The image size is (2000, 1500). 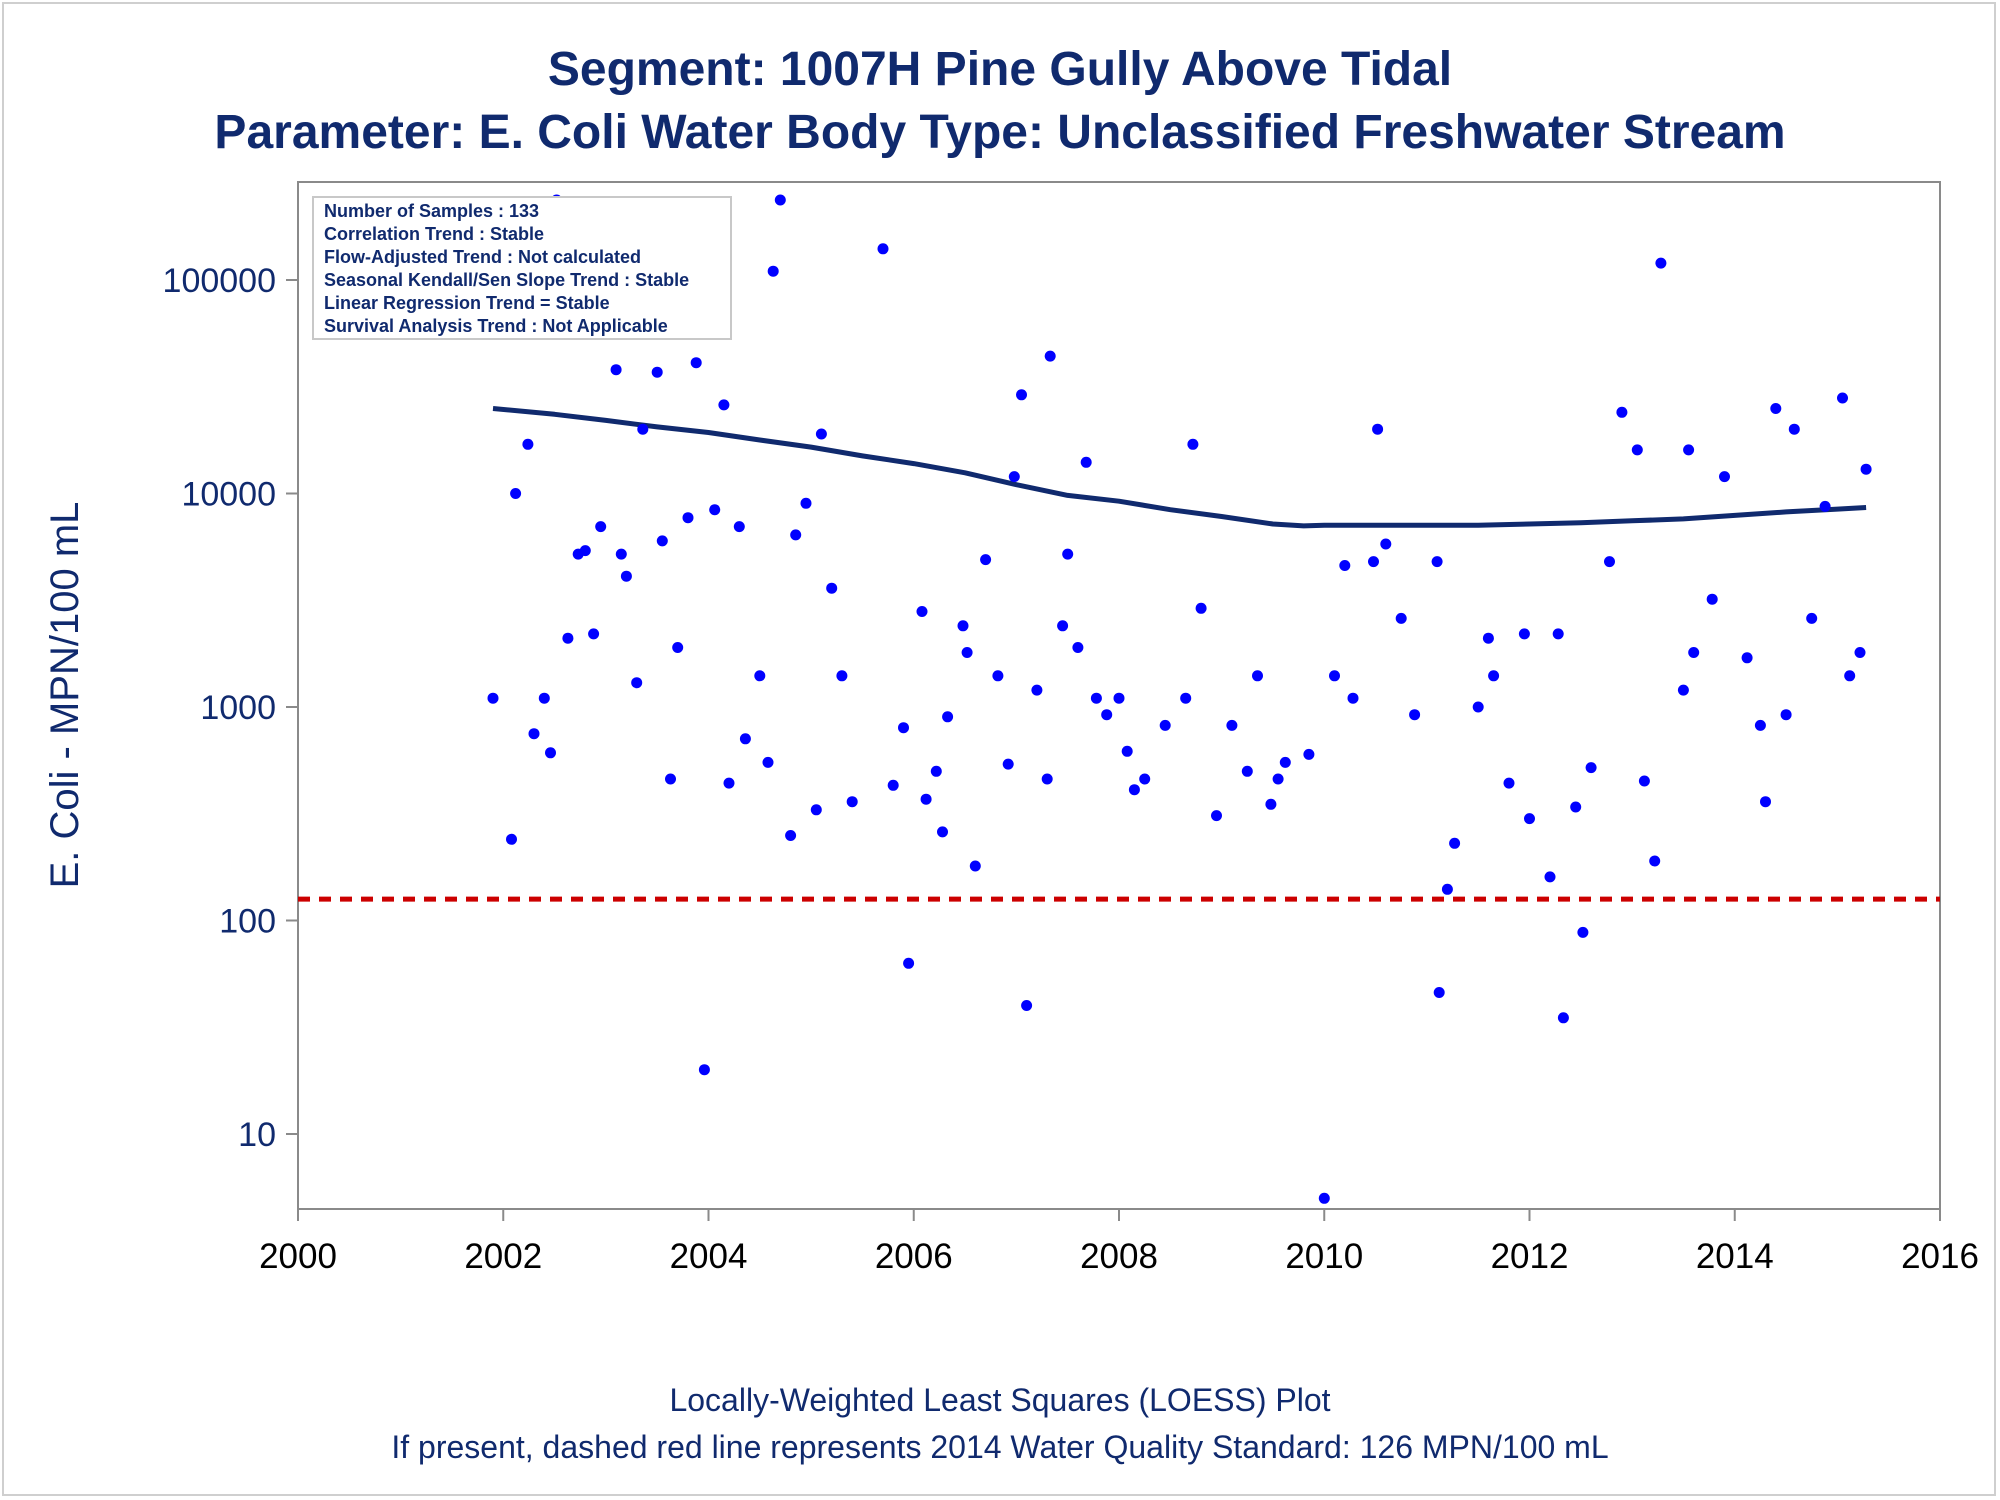 What do you see at coordinates (1324, 1256) in the screenshot?
I see `x-tick-label: 2010` at bounding box center [1324, 1256].